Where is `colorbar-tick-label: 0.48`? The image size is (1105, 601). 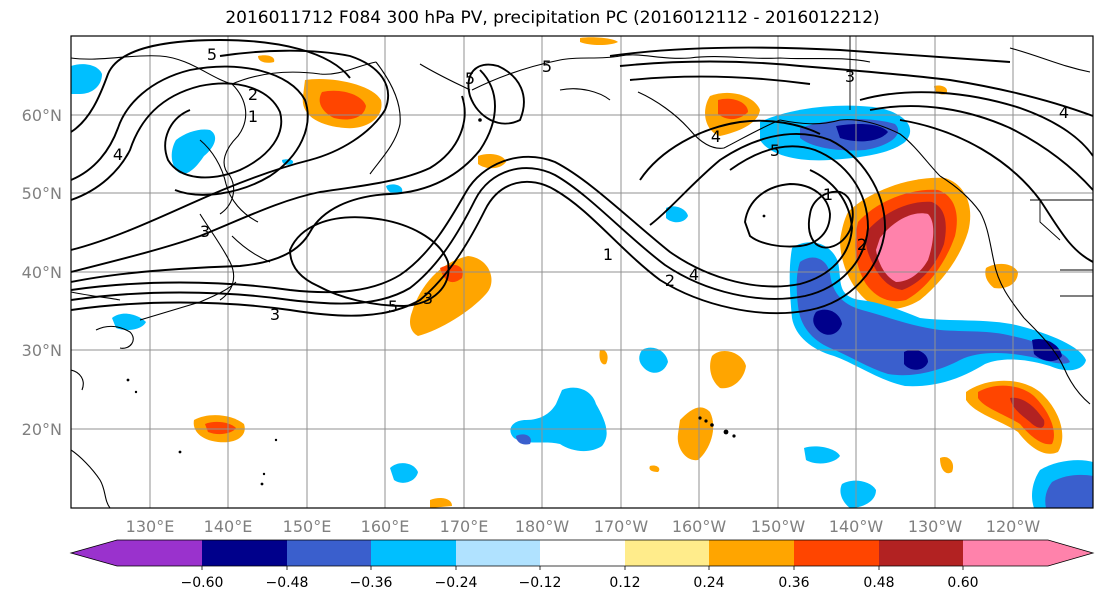 colorbar-tick-label: 0.48 is located at coordinates (878, 583).